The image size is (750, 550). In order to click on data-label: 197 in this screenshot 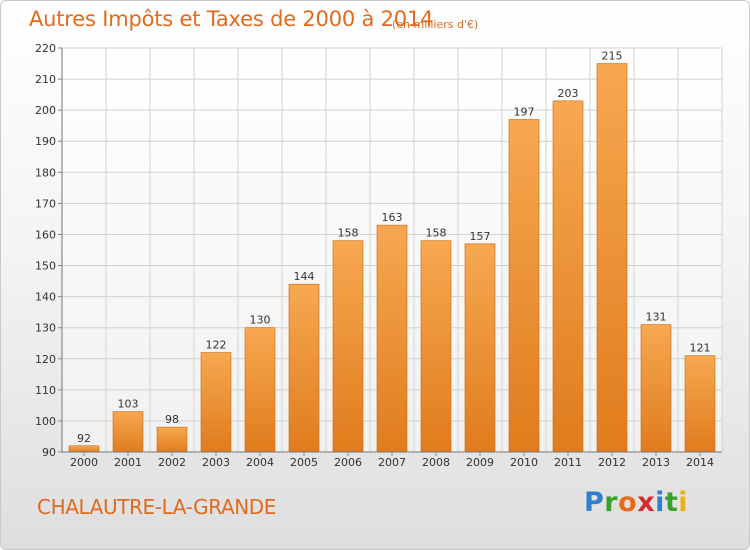, I will do `click(524, 111)`.